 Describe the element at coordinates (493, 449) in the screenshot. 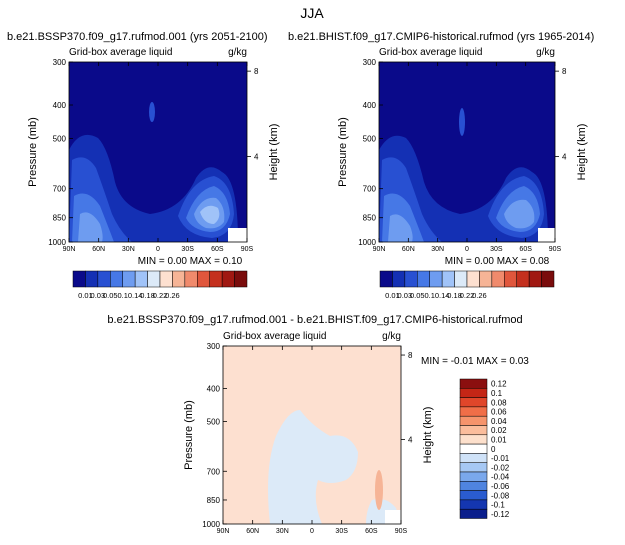

I see `colorbar-label: 0` at that location.